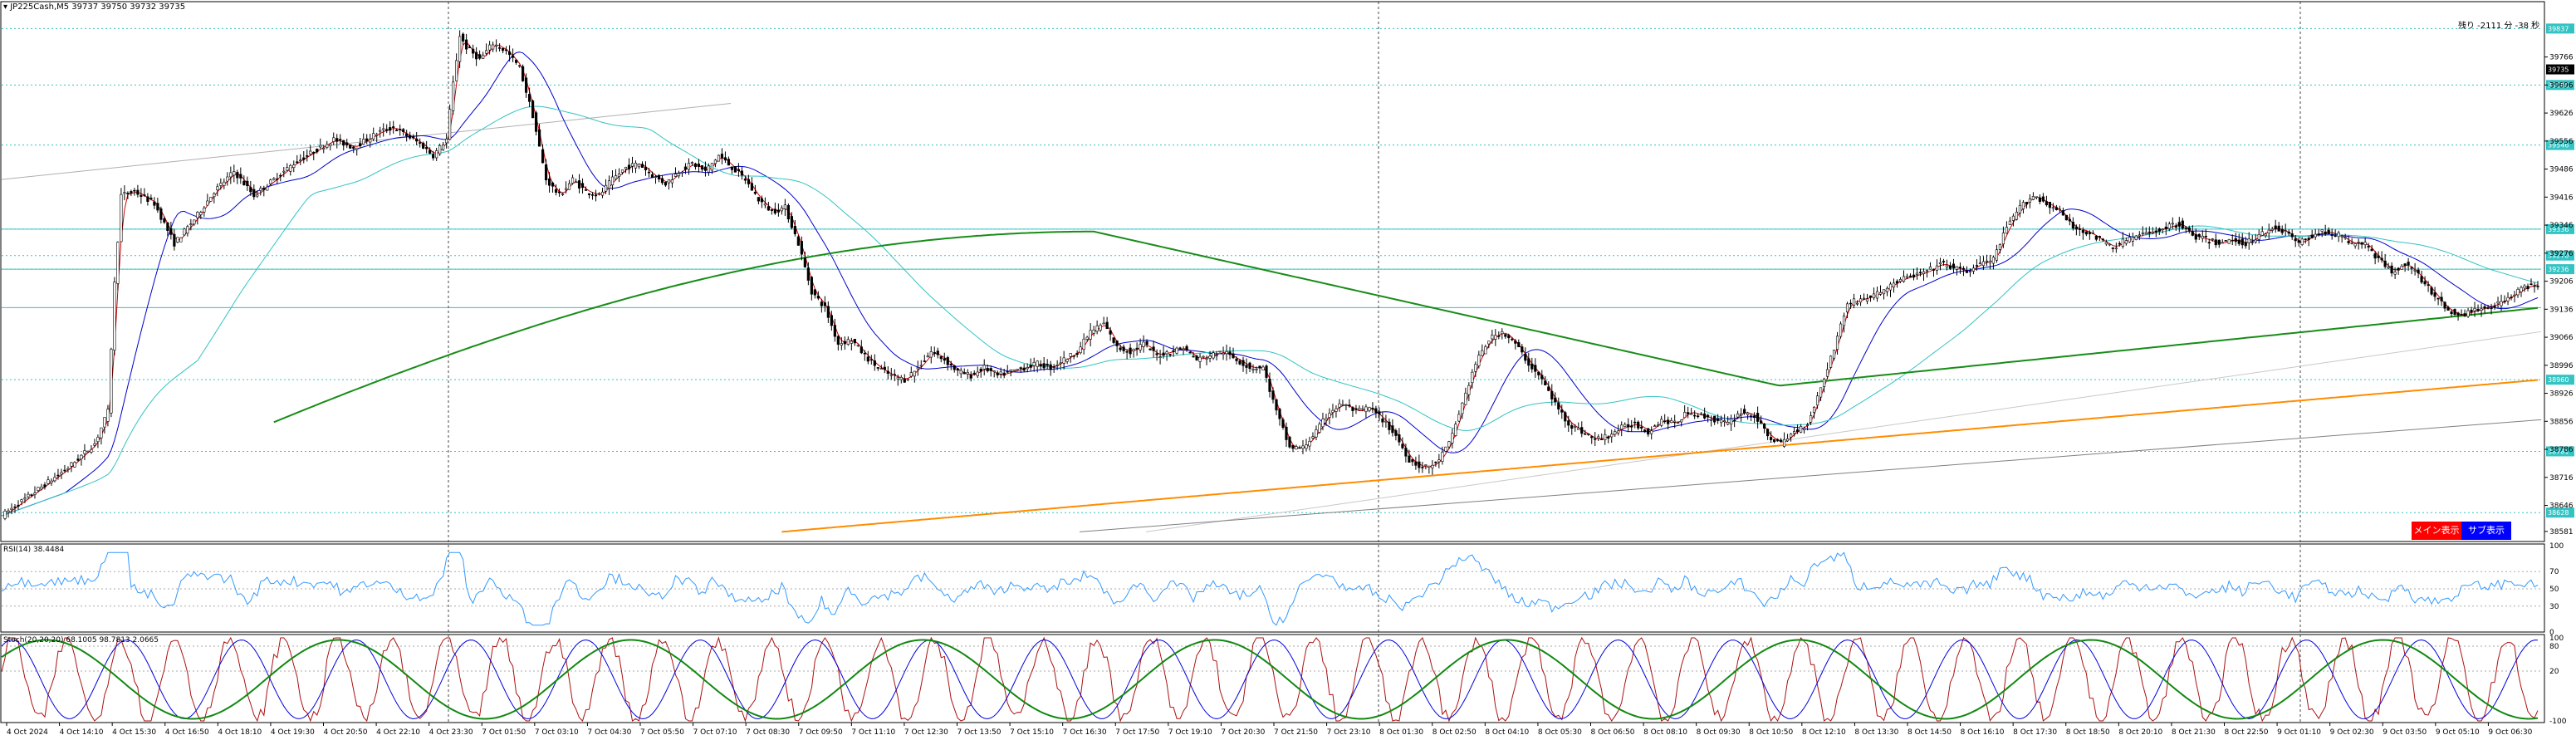  Describe the element at coordinates (2559, 85) in the screenshot. I see `price-badge-label: 39696` at that location.